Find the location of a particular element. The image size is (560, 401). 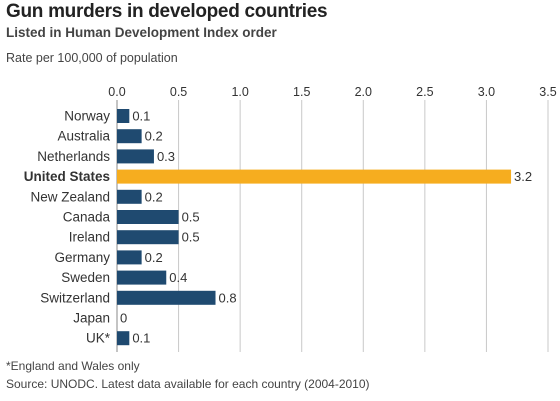

x-tick-label: 2.0 is located at coordinates (363, 92).